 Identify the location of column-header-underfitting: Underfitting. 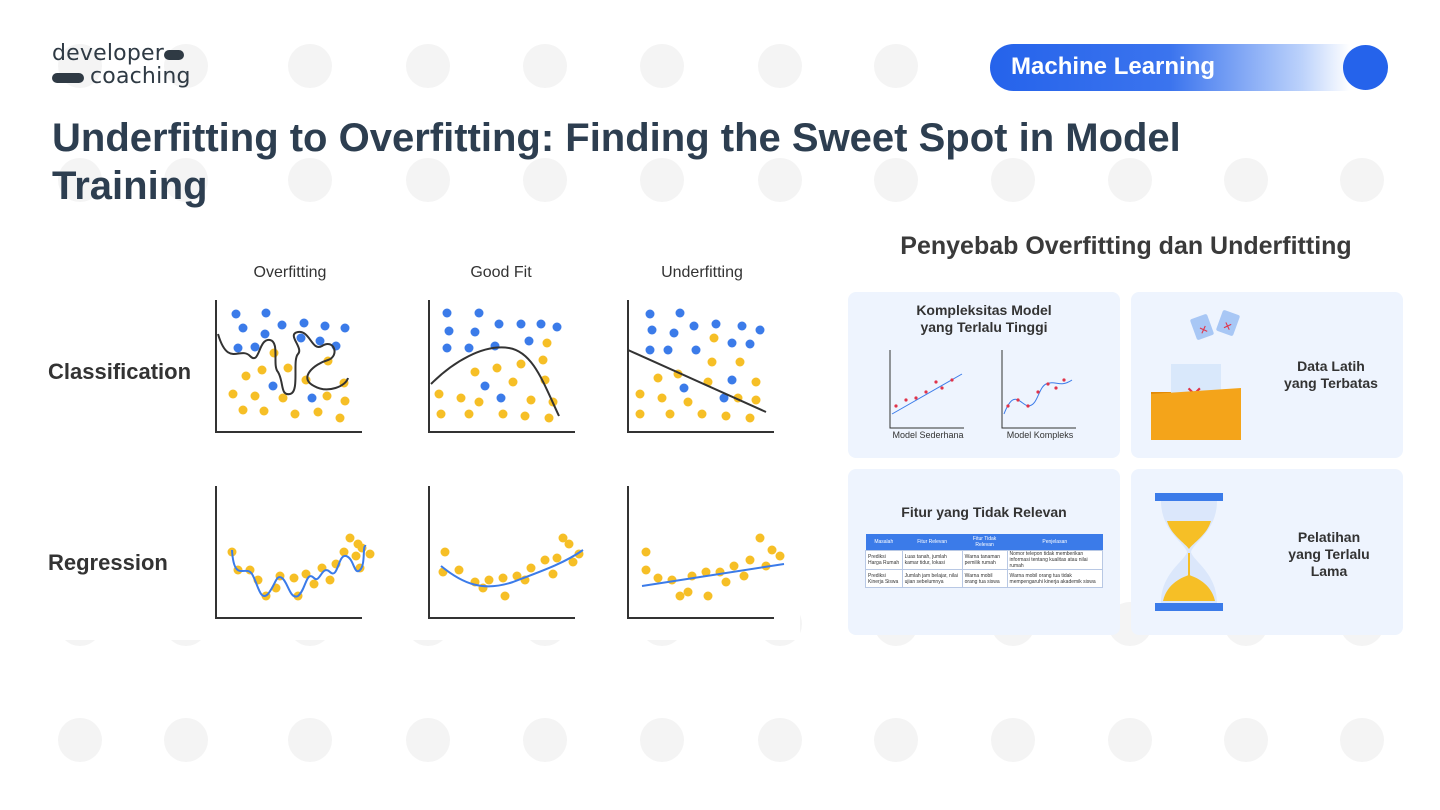
(702, 272).